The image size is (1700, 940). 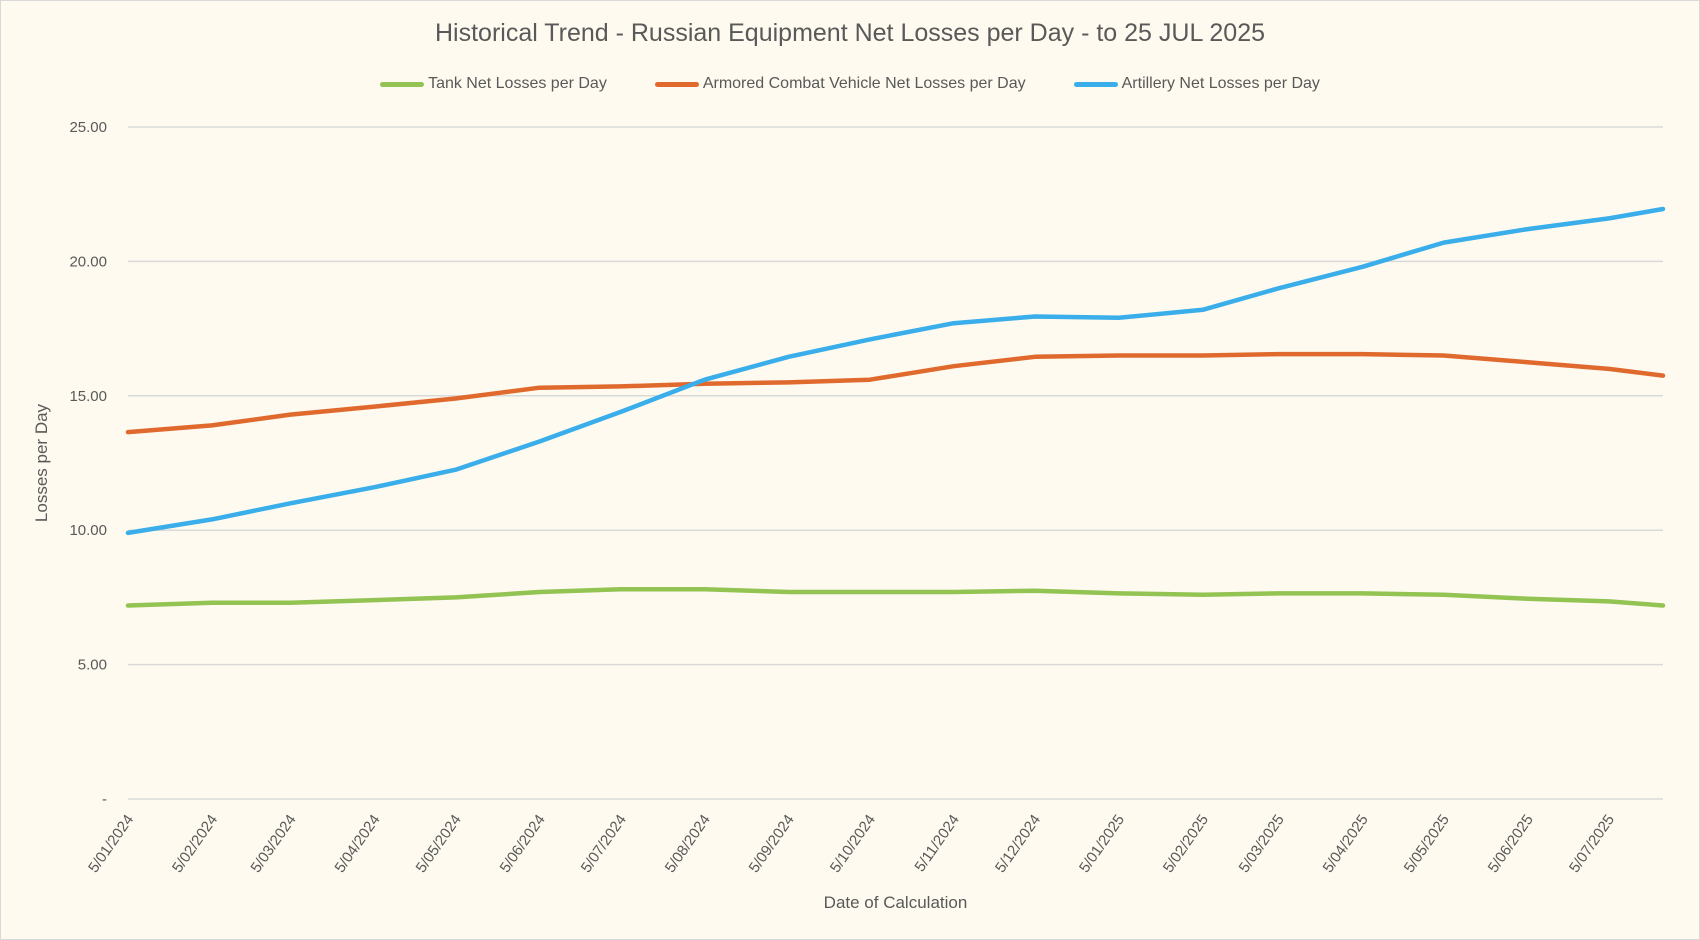 I want to click on x-tick-label: 5/05/2024, so click(x=439, y=844).